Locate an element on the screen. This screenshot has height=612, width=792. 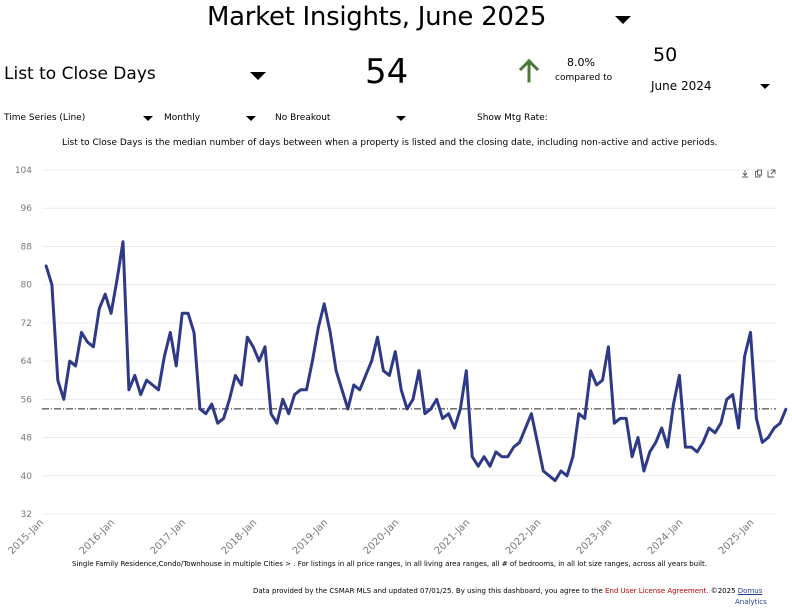
show-mtg-rate-toggle: Show Mtg Rate: is located at coordinates (512, 118).